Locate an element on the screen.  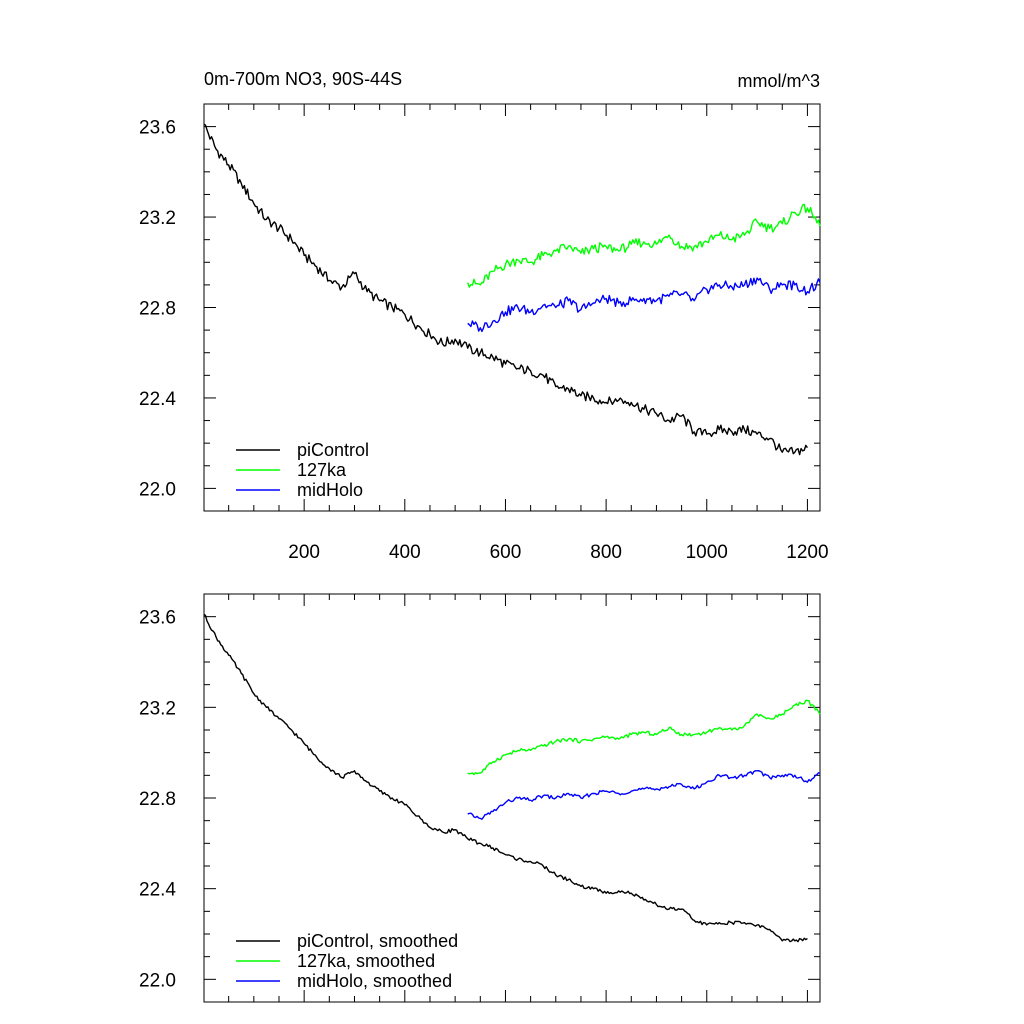
chart-title: 0m-700m NO3, 90S-44S is located at coordinates (303, 79).